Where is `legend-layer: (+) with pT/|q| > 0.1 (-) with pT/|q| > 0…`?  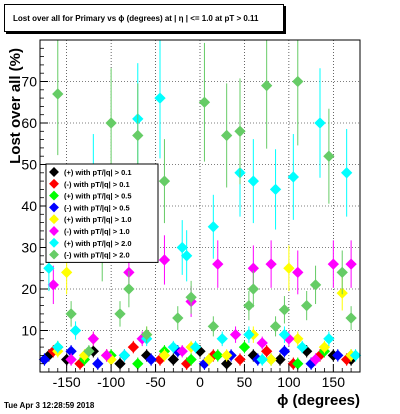
legend-layer: (+) with pT/|q| > 0.1 (-) with pT/|q| > 0… is located at coordinates (102, 213).